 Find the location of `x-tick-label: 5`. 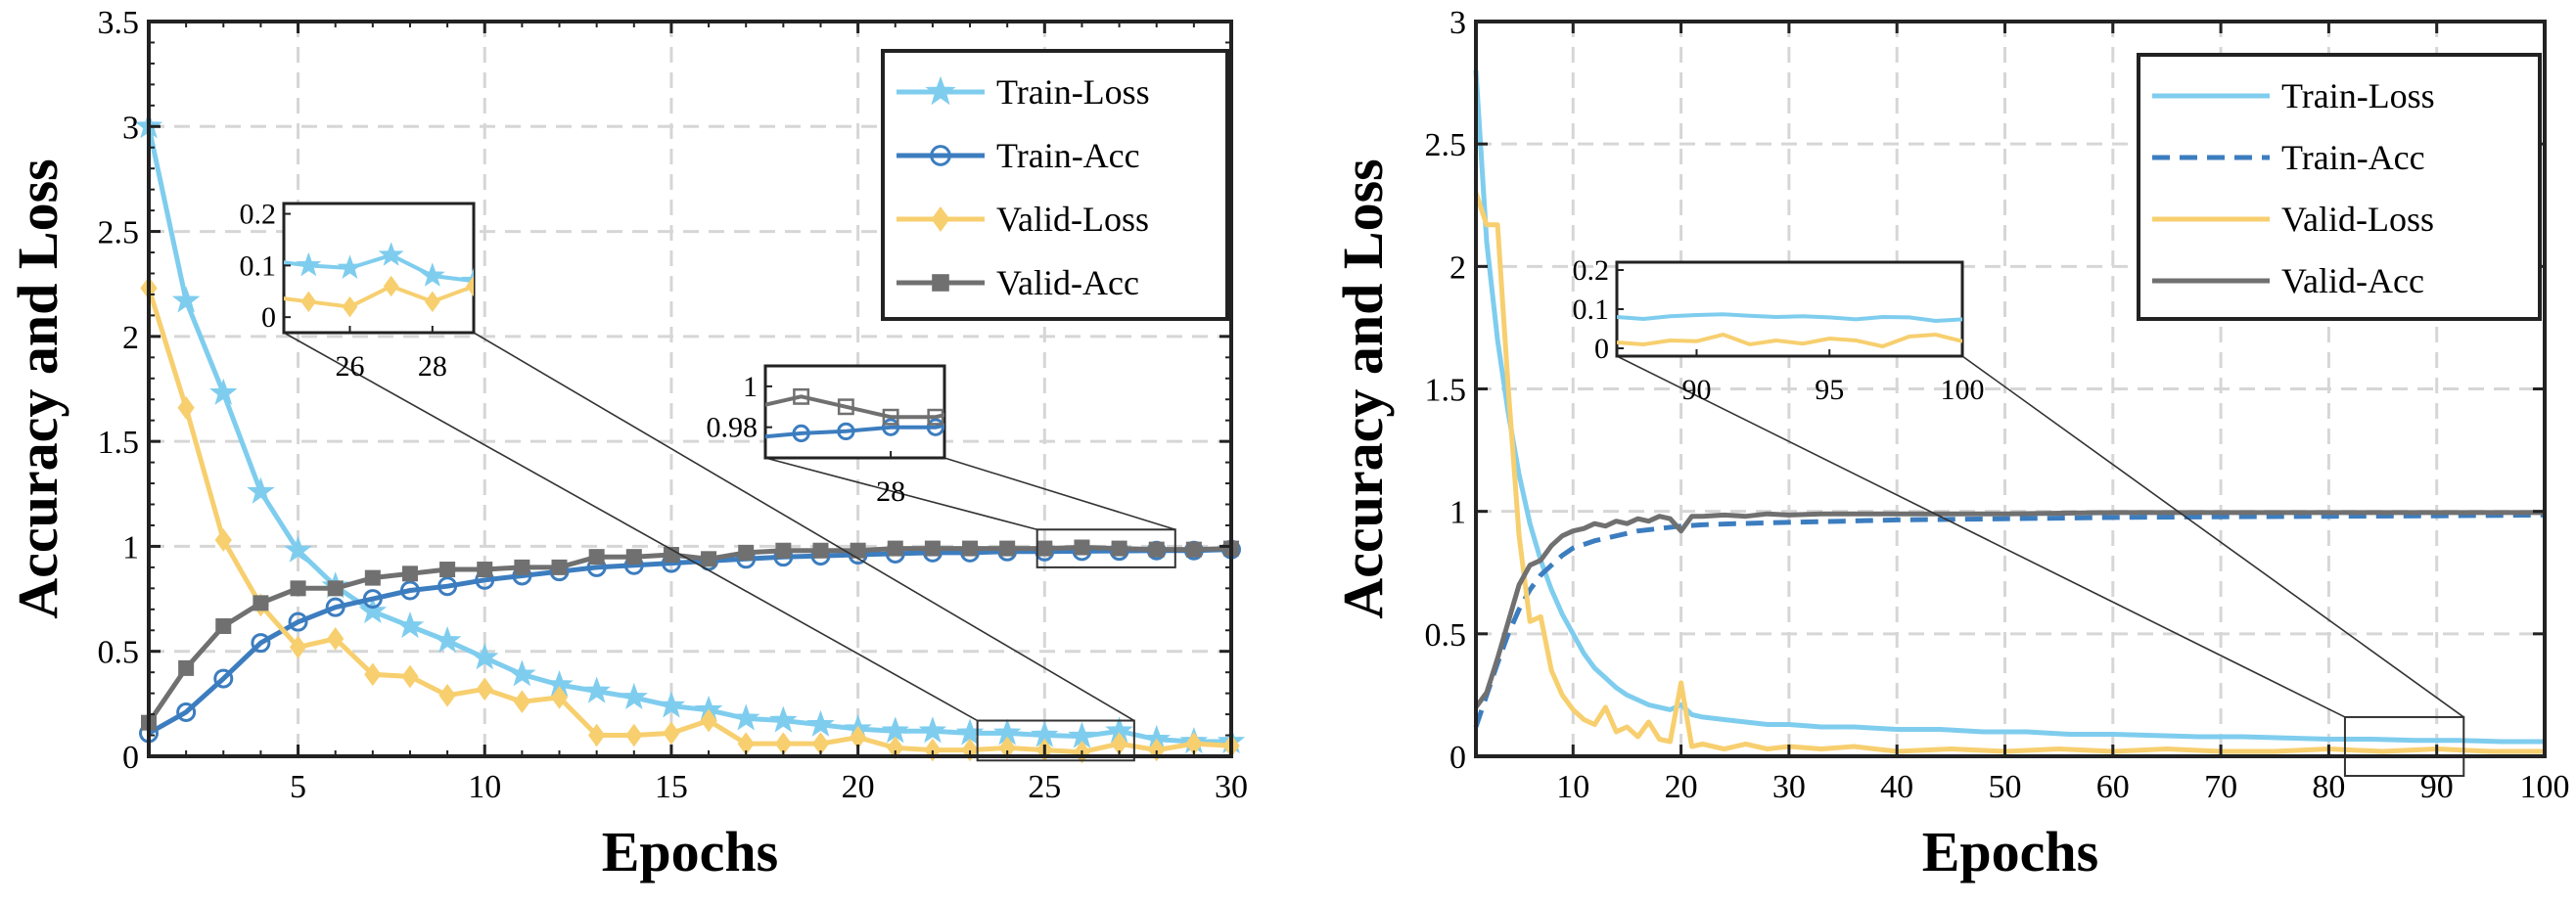

x-tick-label: 5 is located at coordinates (298, 787).